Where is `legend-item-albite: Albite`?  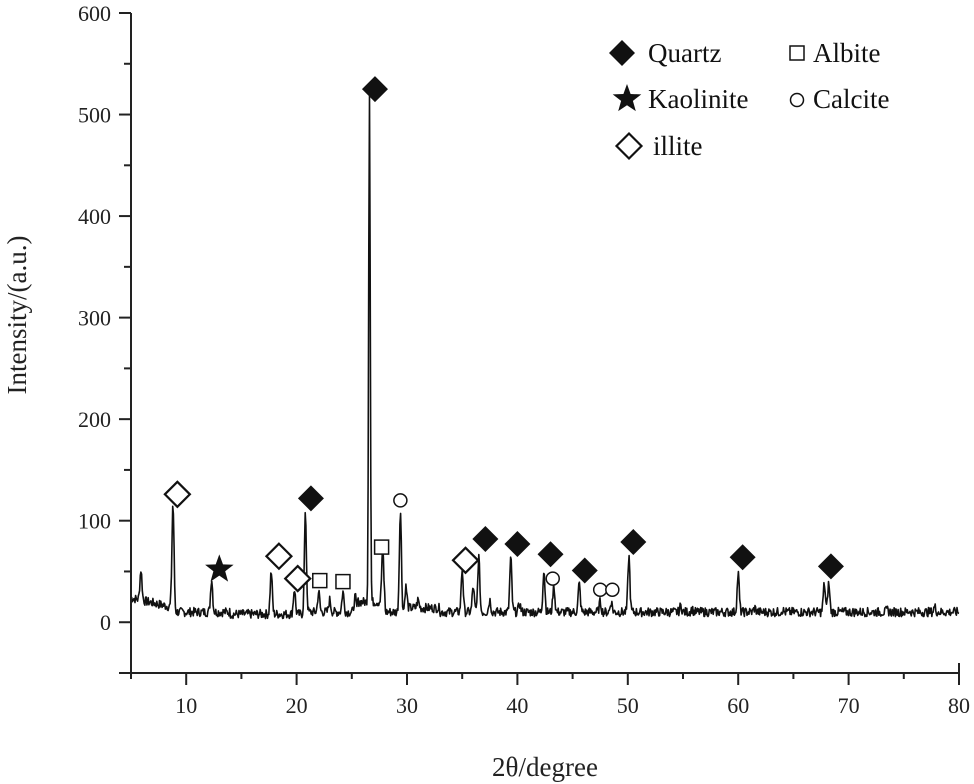
legend-item-albite: Albite is located at coordinates (835, 53).